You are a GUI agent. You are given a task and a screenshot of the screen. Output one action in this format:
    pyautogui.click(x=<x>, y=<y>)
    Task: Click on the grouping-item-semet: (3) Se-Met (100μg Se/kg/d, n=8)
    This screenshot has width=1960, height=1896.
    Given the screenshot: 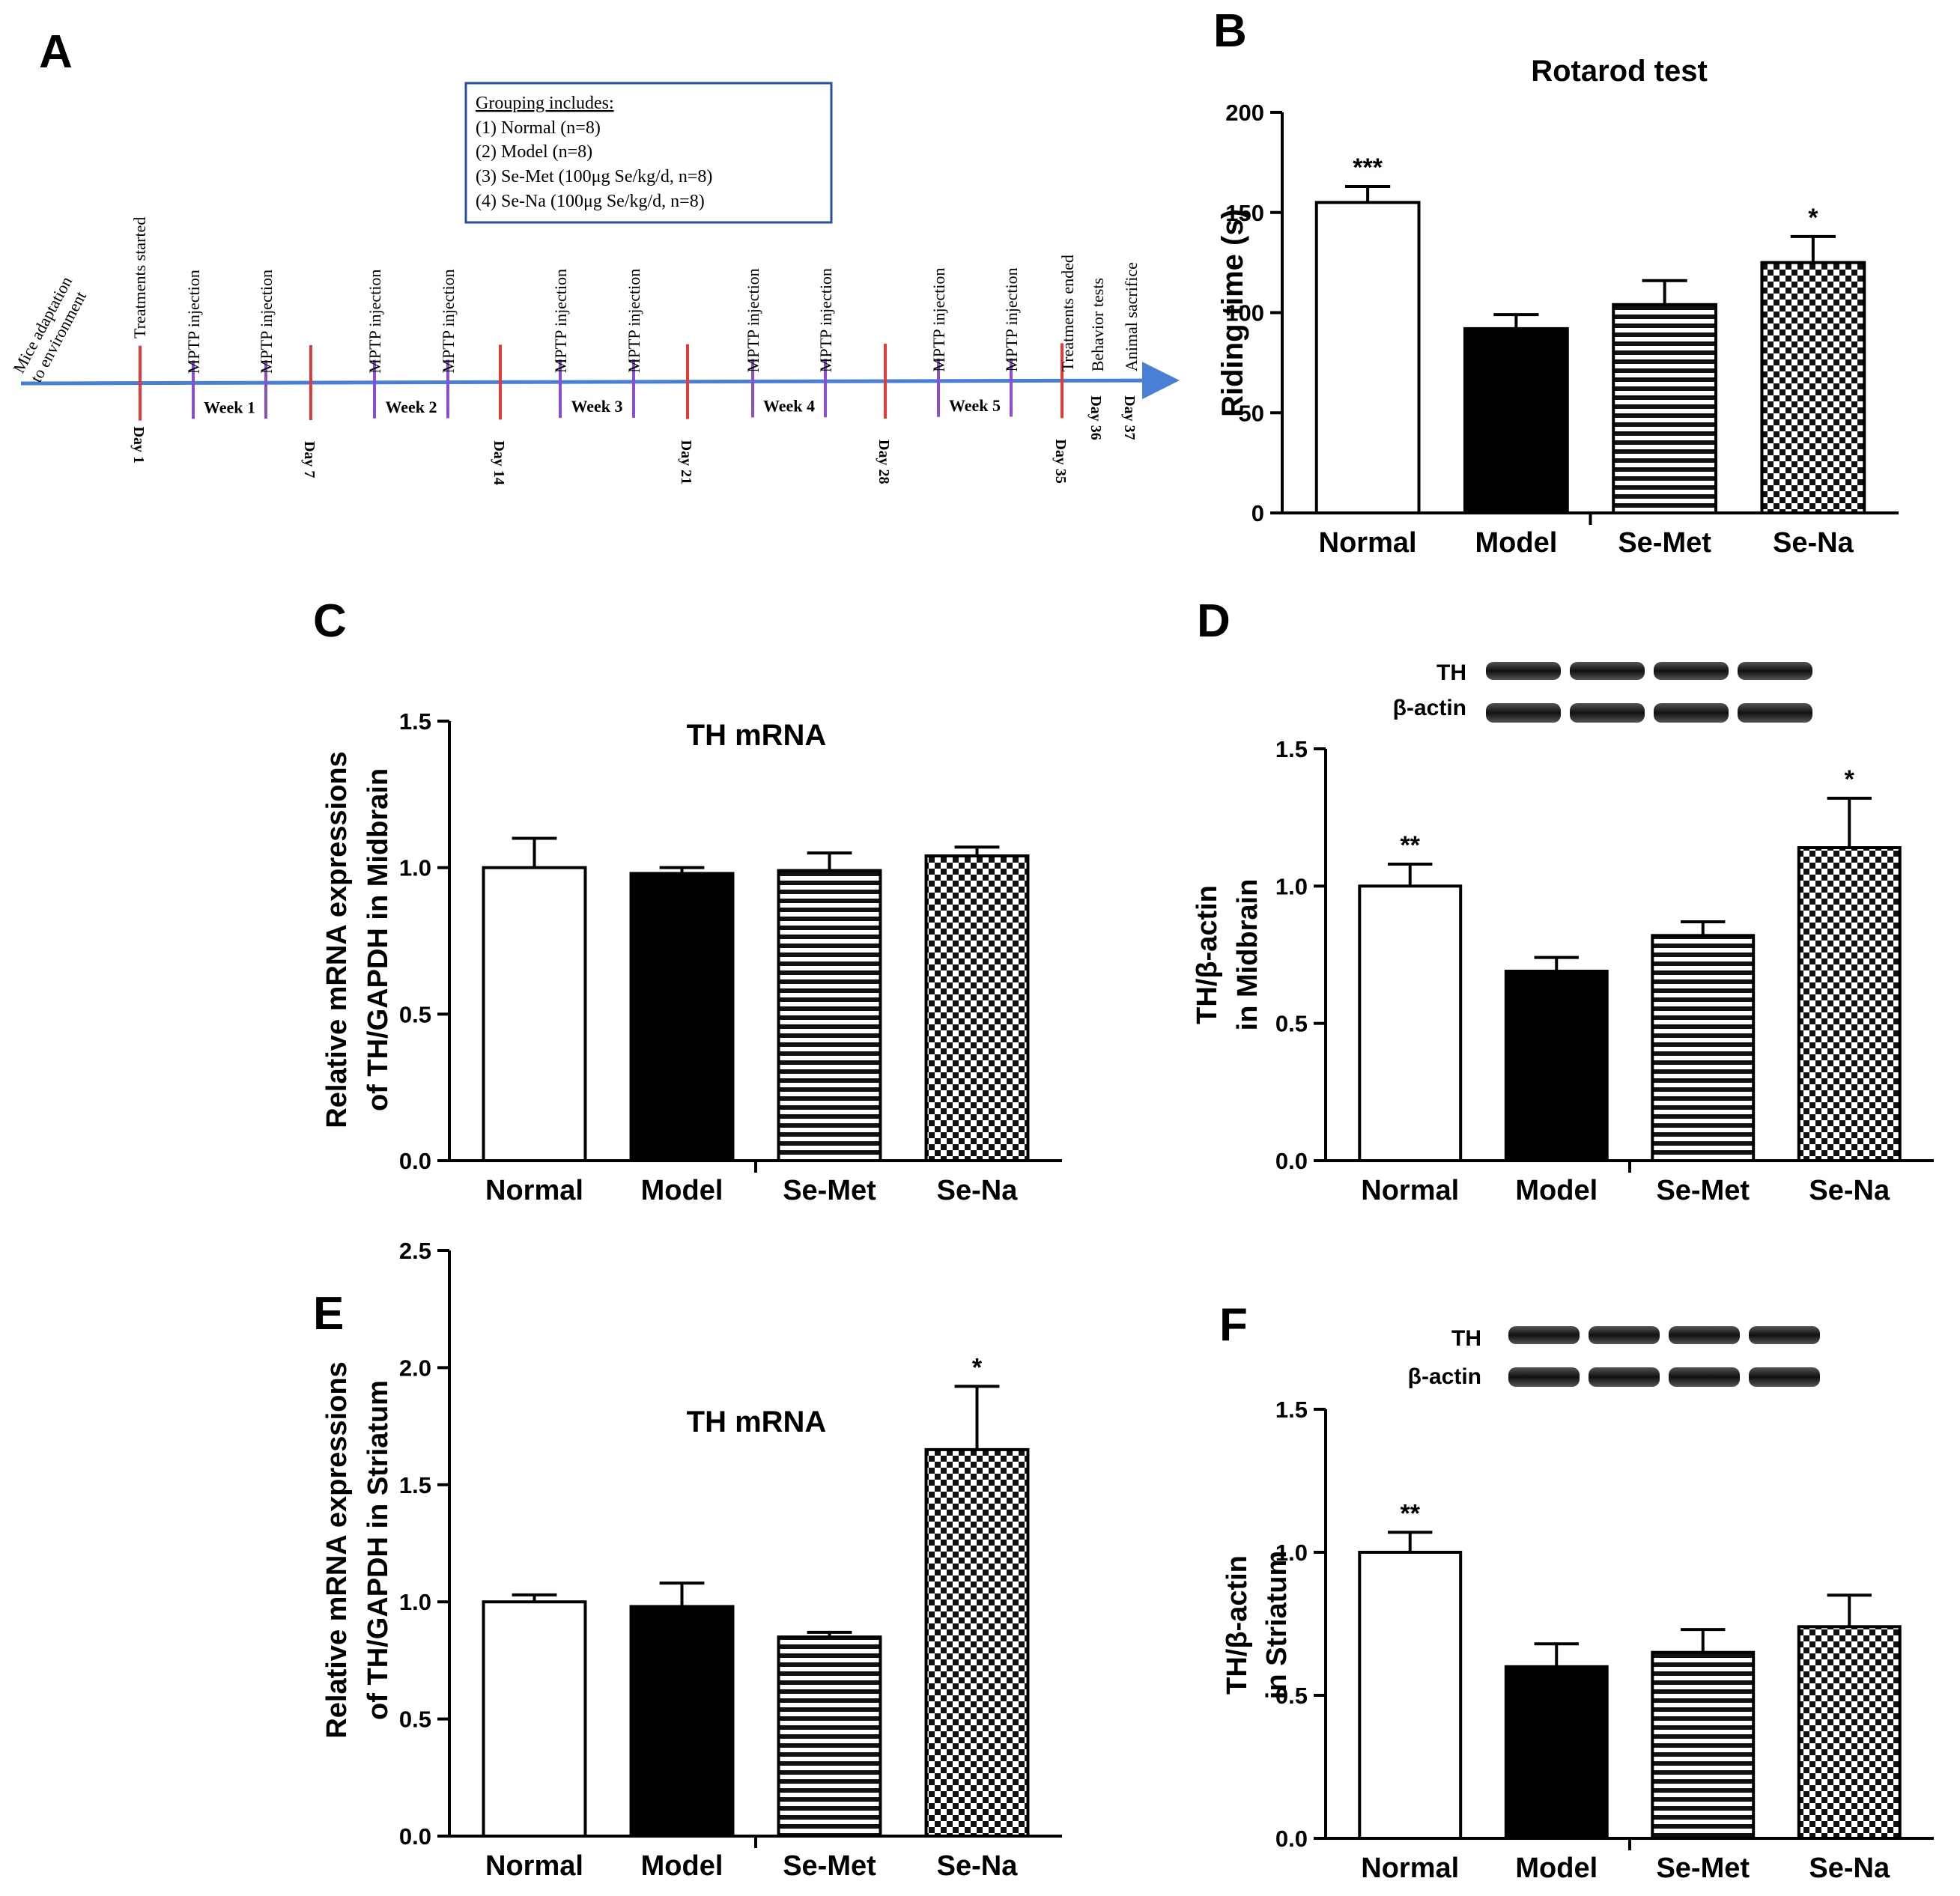 What is the action you would take?
    pyautogui.click(x=594, y=176)
    